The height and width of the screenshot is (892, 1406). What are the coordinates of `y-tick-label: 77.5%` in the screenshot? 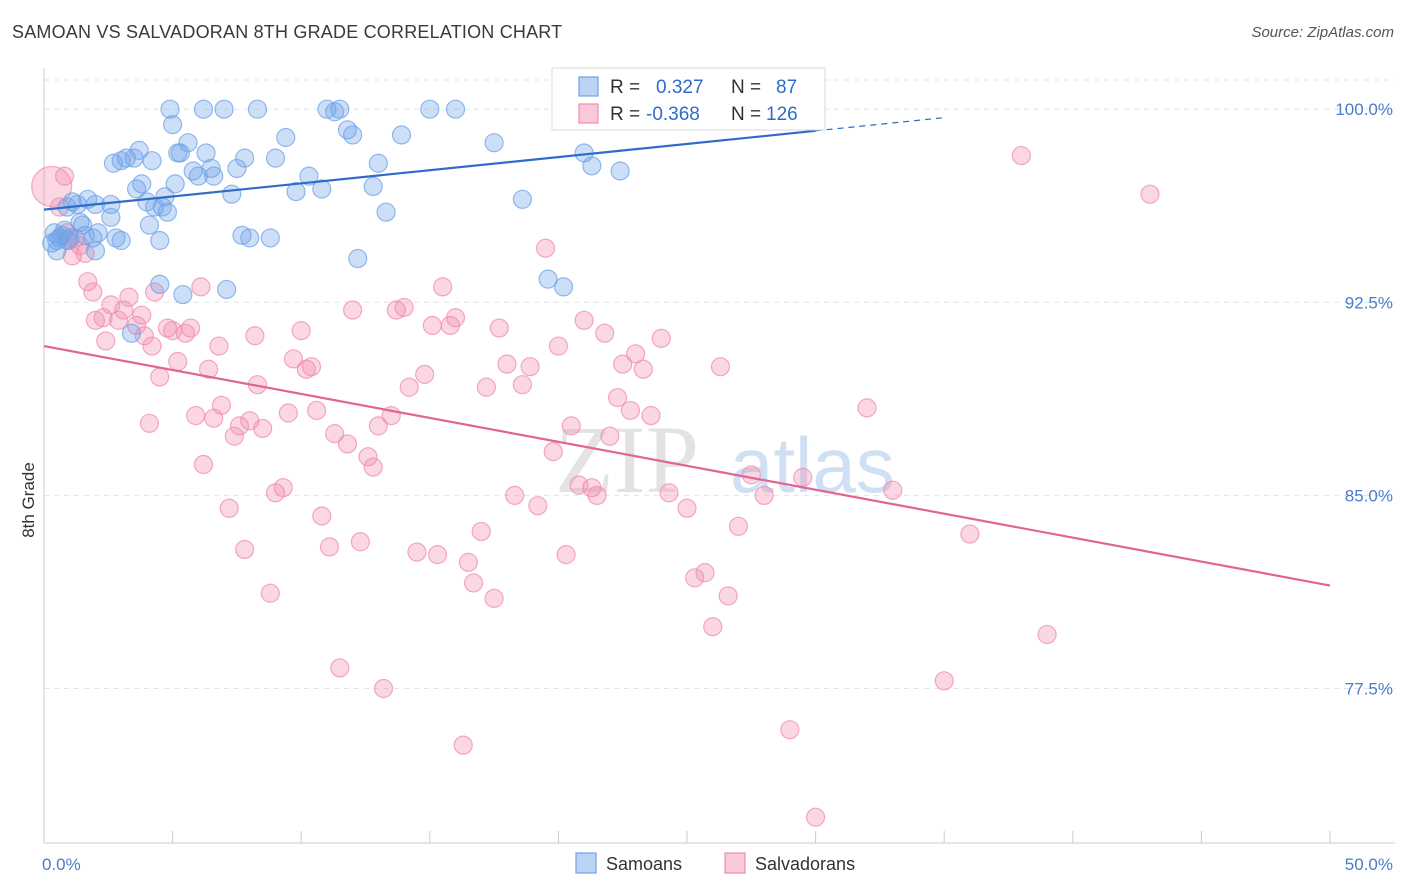 It's located at (1369, 689).